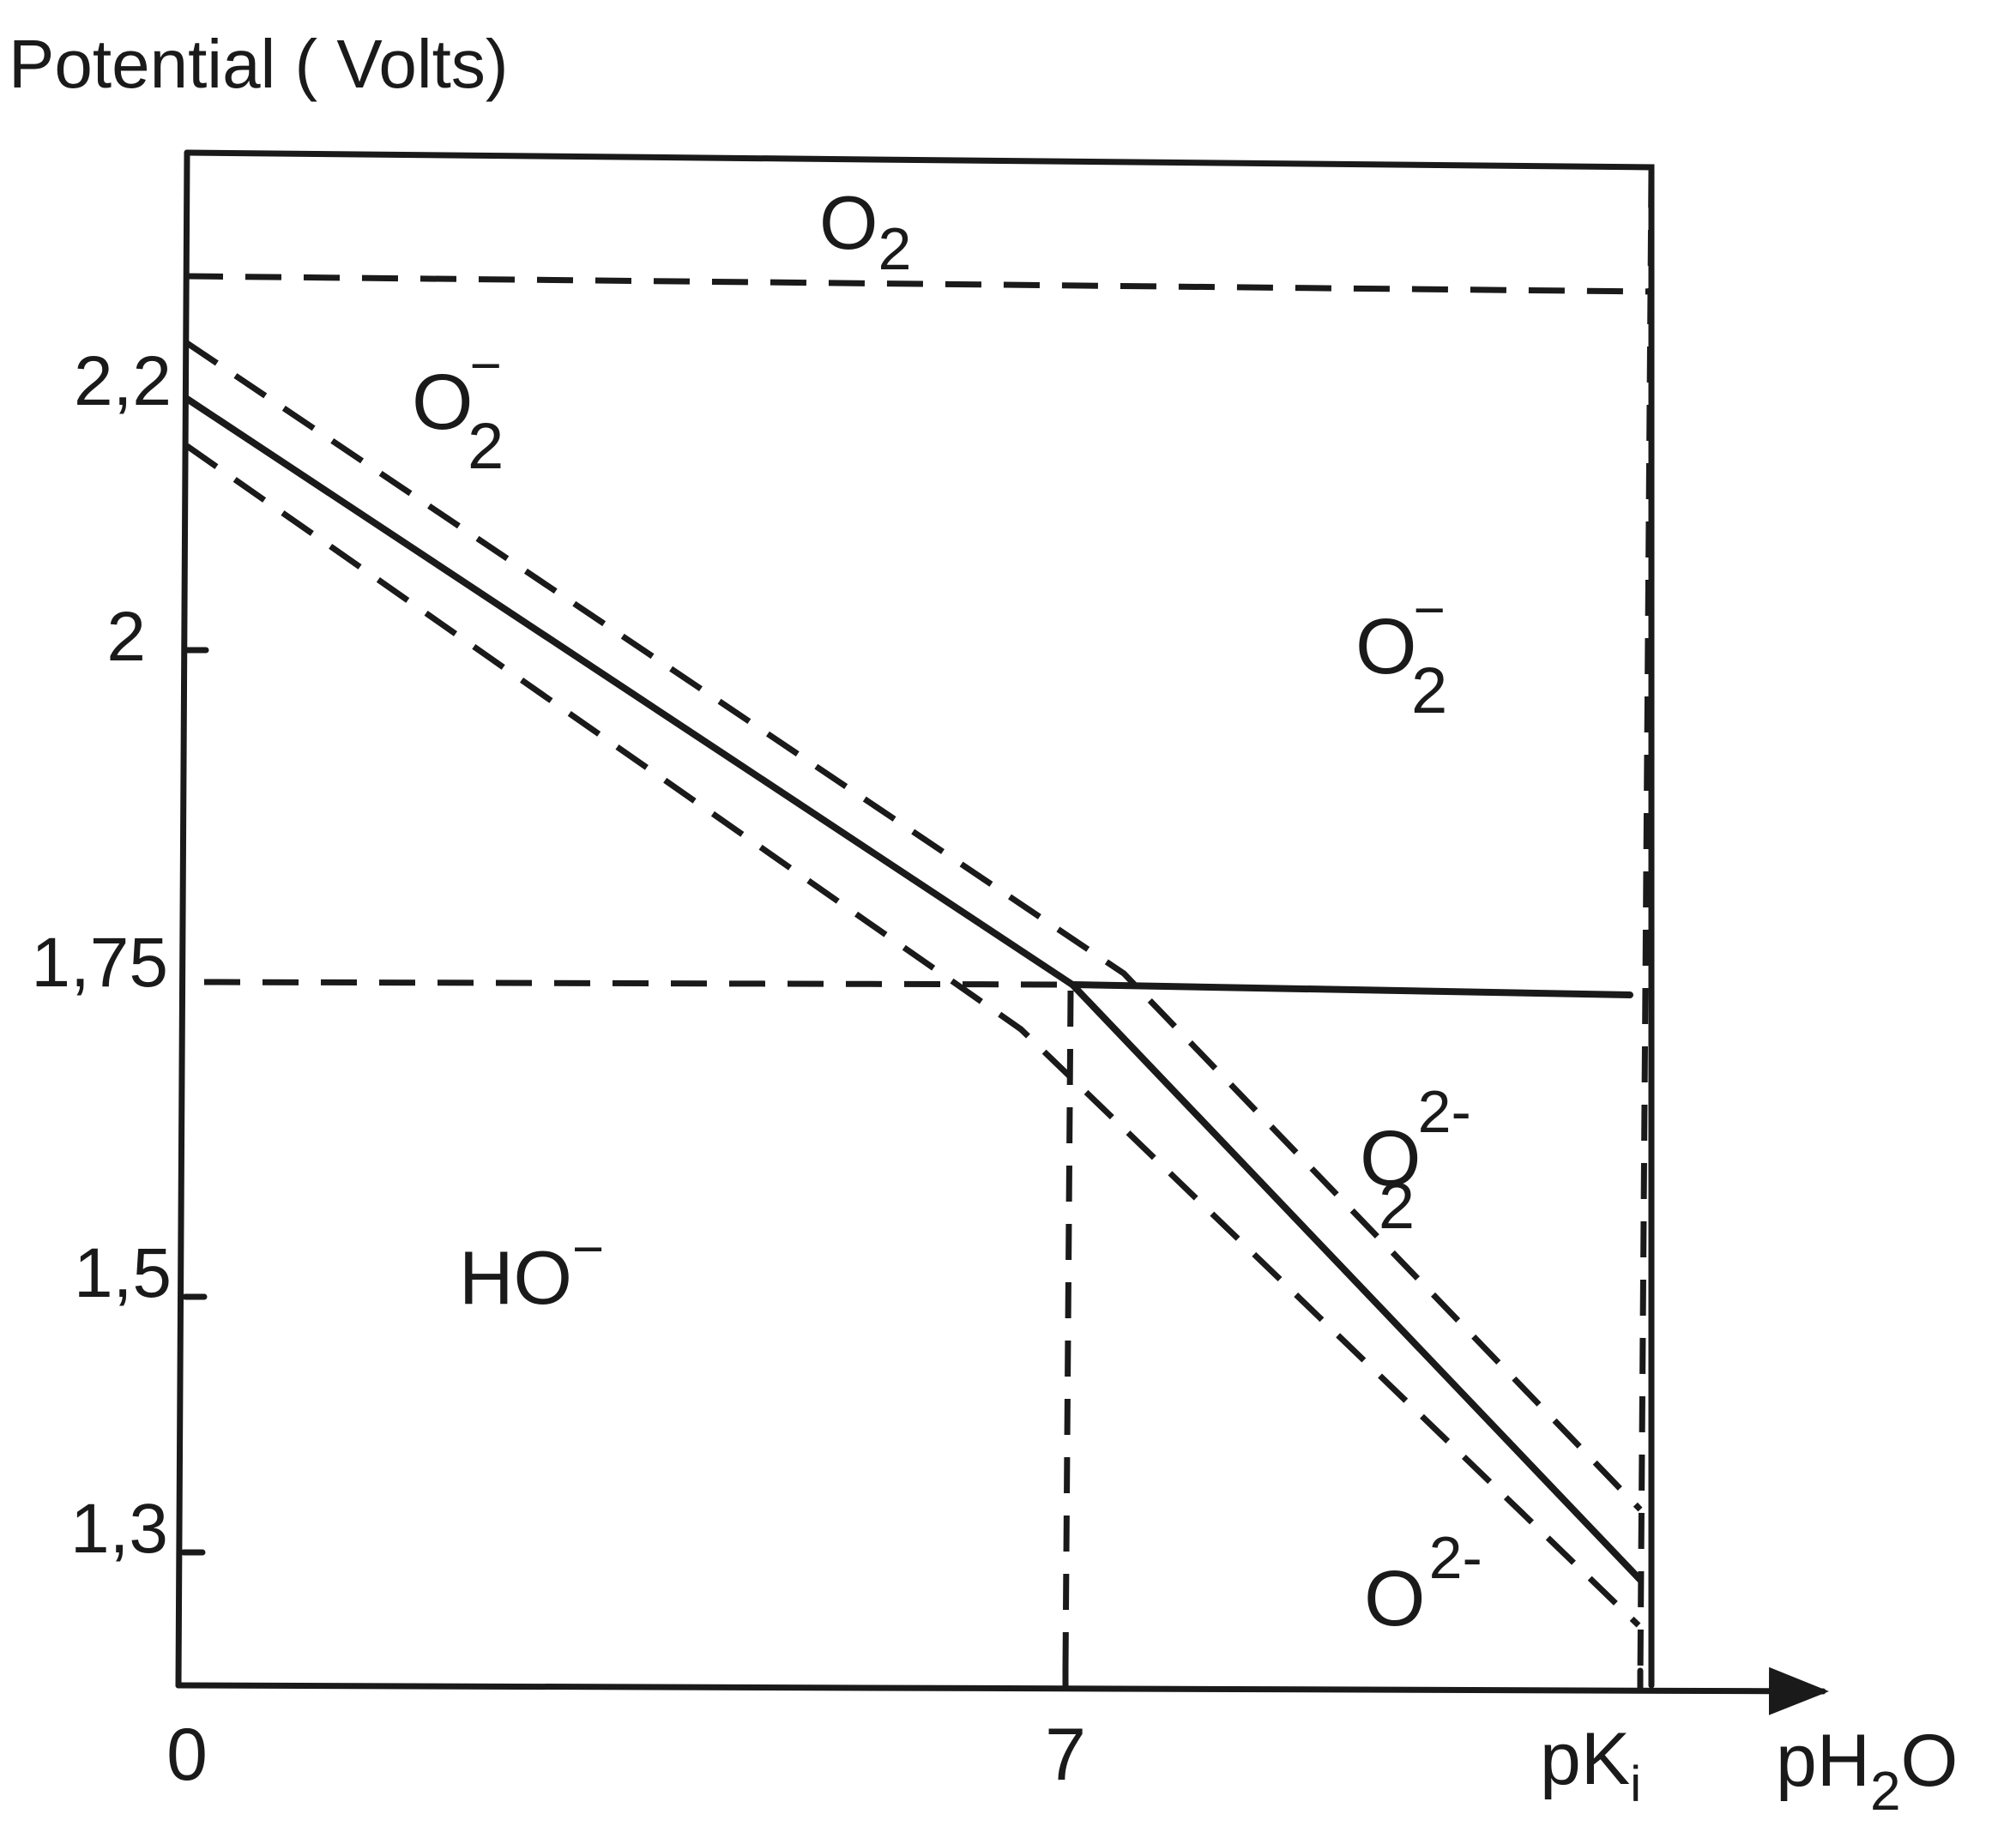  Describe the element at coordinates (919, 284) in the screenshot. I see `boundary-o2-superoxide-dashed` at that location.